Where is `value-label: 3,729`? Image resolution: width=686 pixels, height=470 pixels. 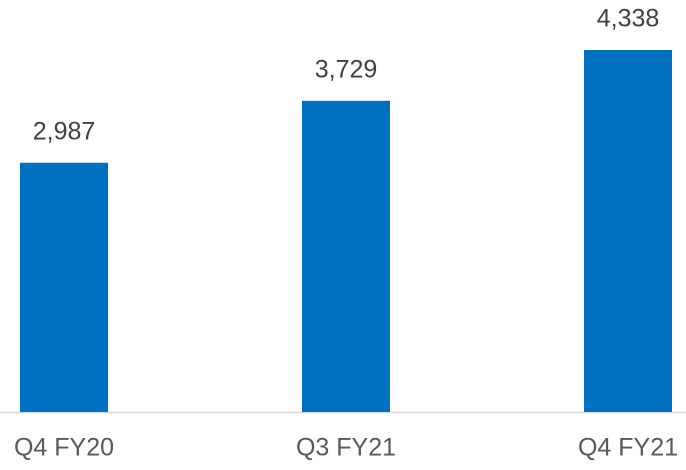
value-label: 3,729 is located at coordinates (346, 69).